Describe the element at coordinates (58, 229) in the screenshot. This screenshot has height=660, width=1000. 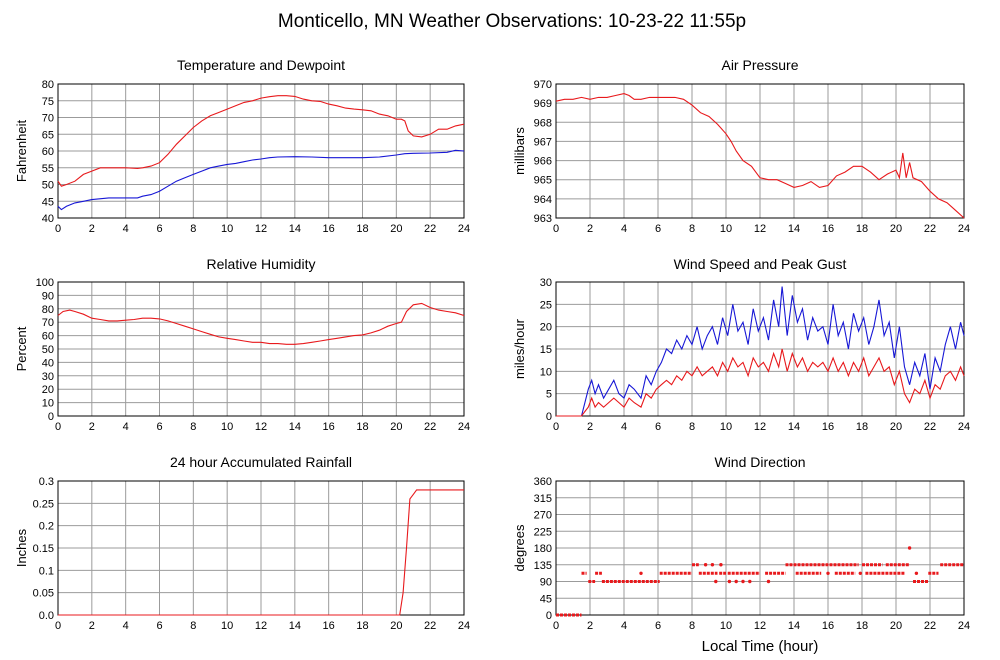
I see `temp-xtick: 0` at that location.